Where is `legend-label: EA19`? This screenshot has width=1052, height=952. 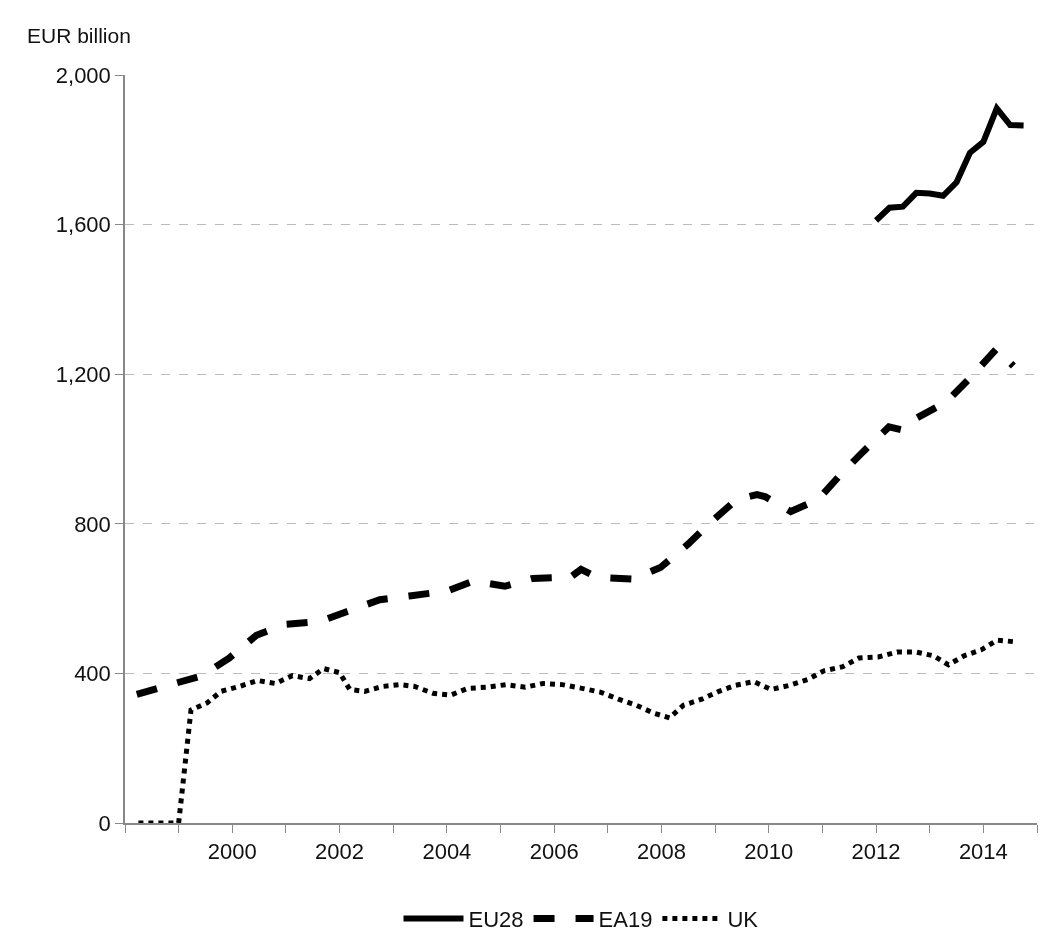
legend-label: EA19 is located at coordinates (625, 920).